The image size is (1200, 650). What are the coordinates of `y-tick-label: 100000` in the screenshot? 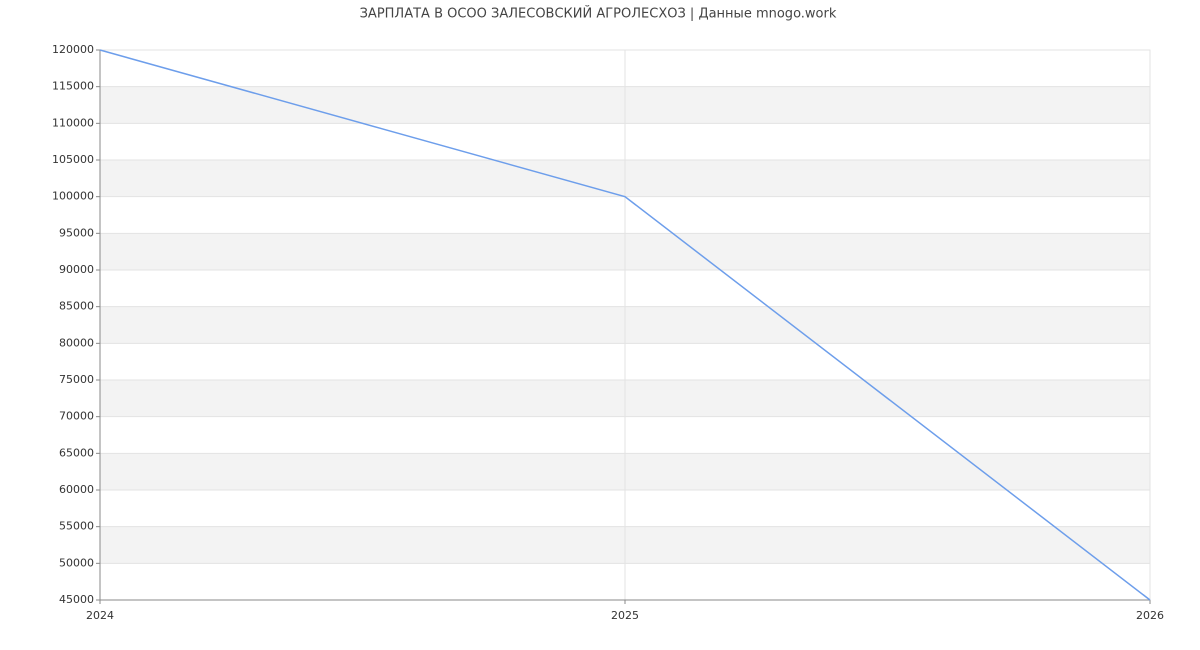 It's located at (73, 196).